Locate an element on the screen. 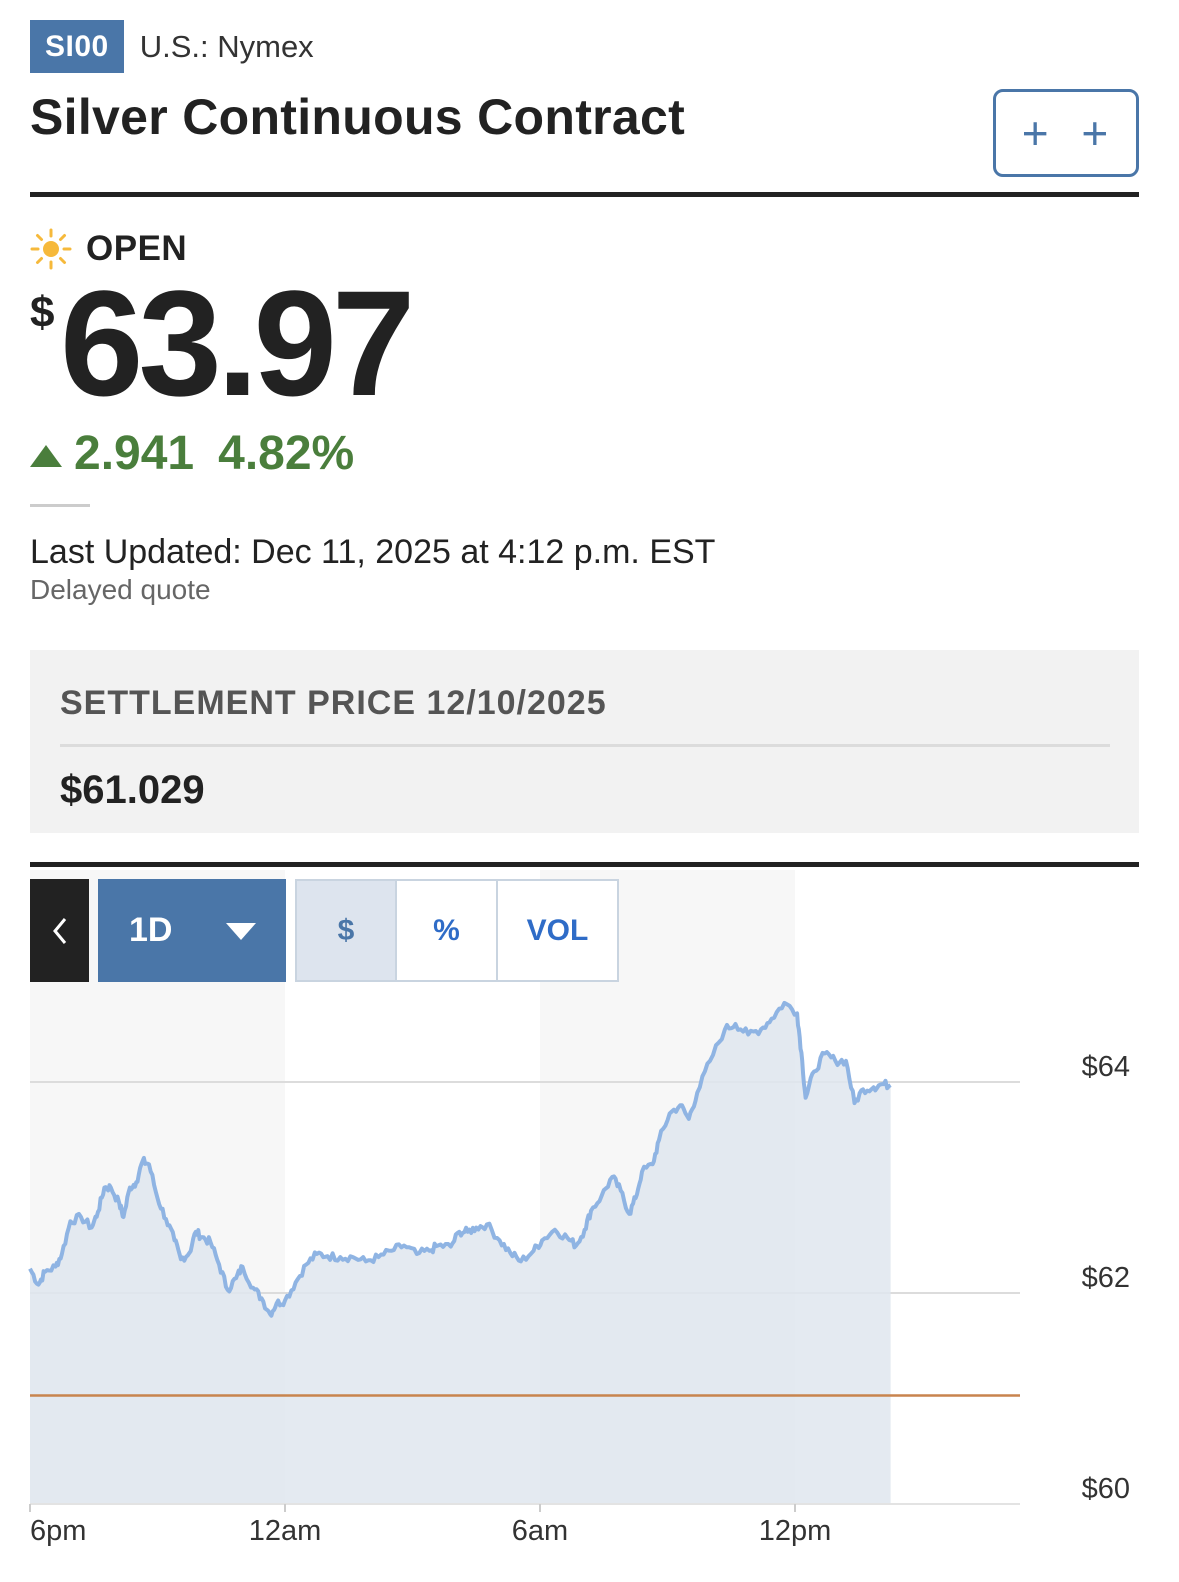  header-divider is located at coordinates (584, 194).